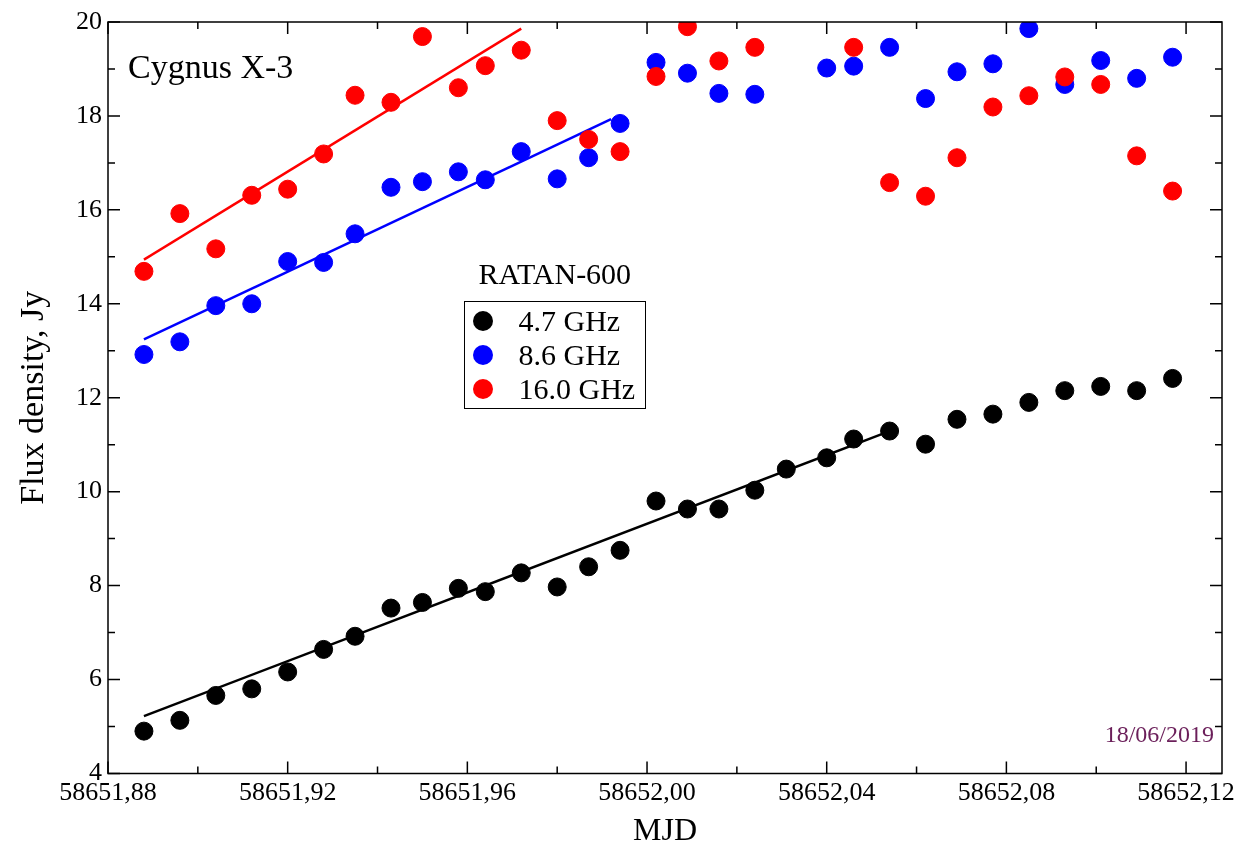  What do you see at coordinates (95, 584) in the screenshot?
I see `y-tick-label: 8` at bounding box center [95, 584].